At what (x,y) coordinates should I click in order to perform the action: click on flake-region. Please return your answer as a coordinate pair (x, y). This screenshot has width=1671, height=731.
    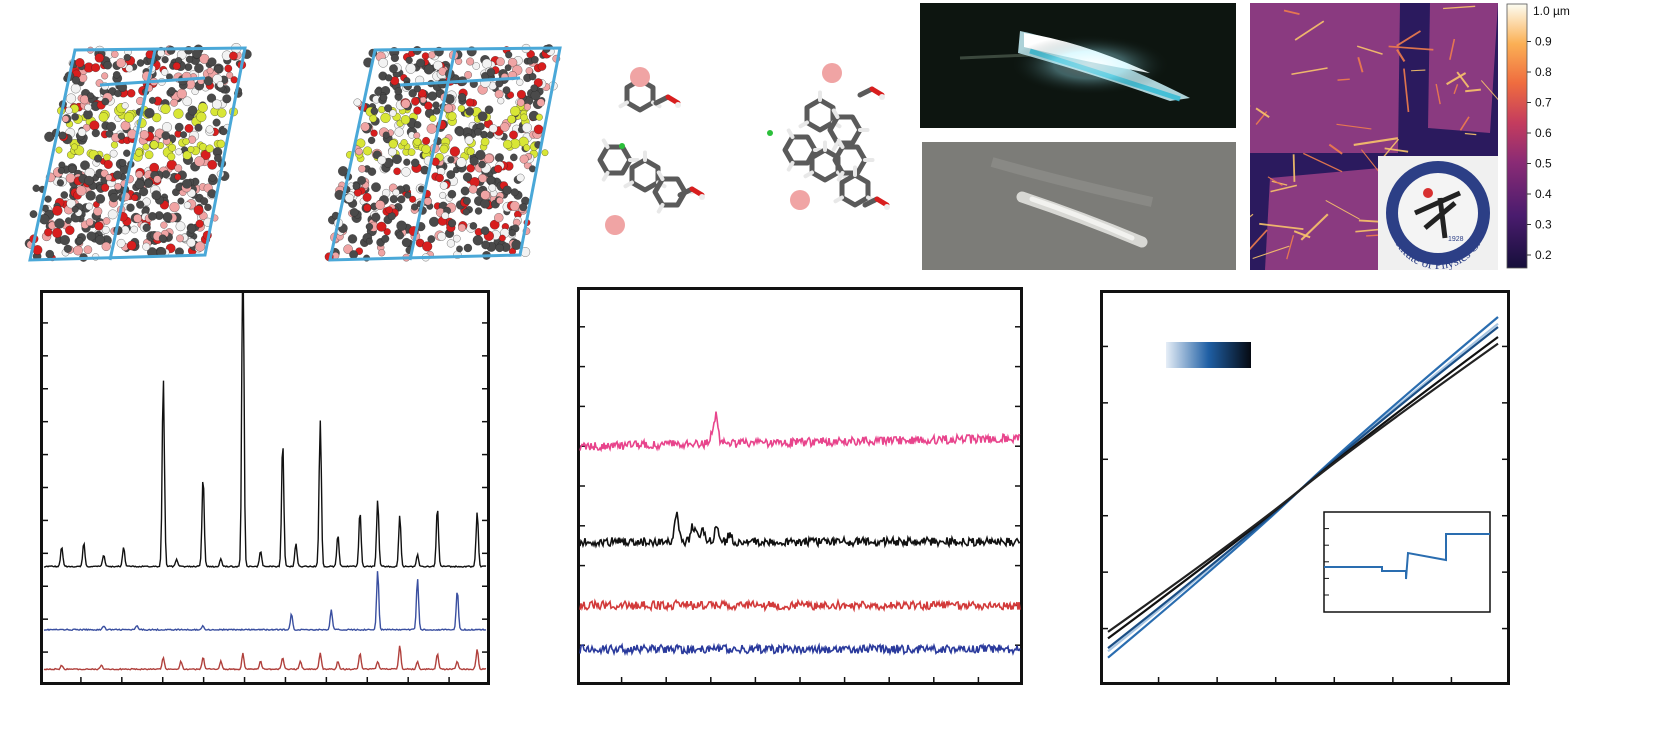
    Looking at the image, I should click on (1325, 219).